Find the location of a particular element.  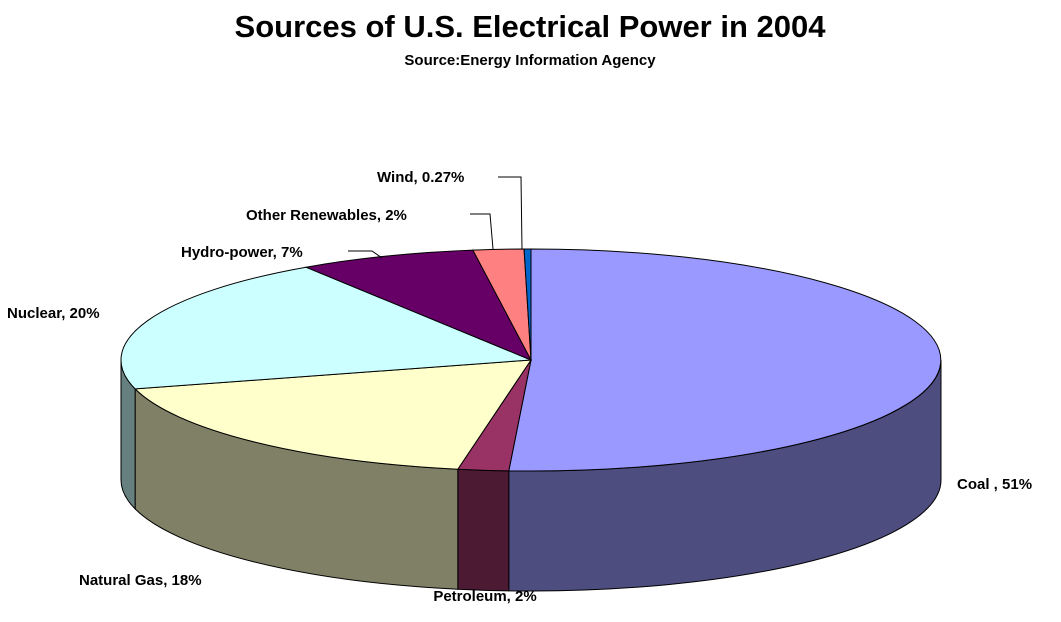

chart-title: Sources of U.S. Electrical Power in 2004 is located at coordinates (531, 26).